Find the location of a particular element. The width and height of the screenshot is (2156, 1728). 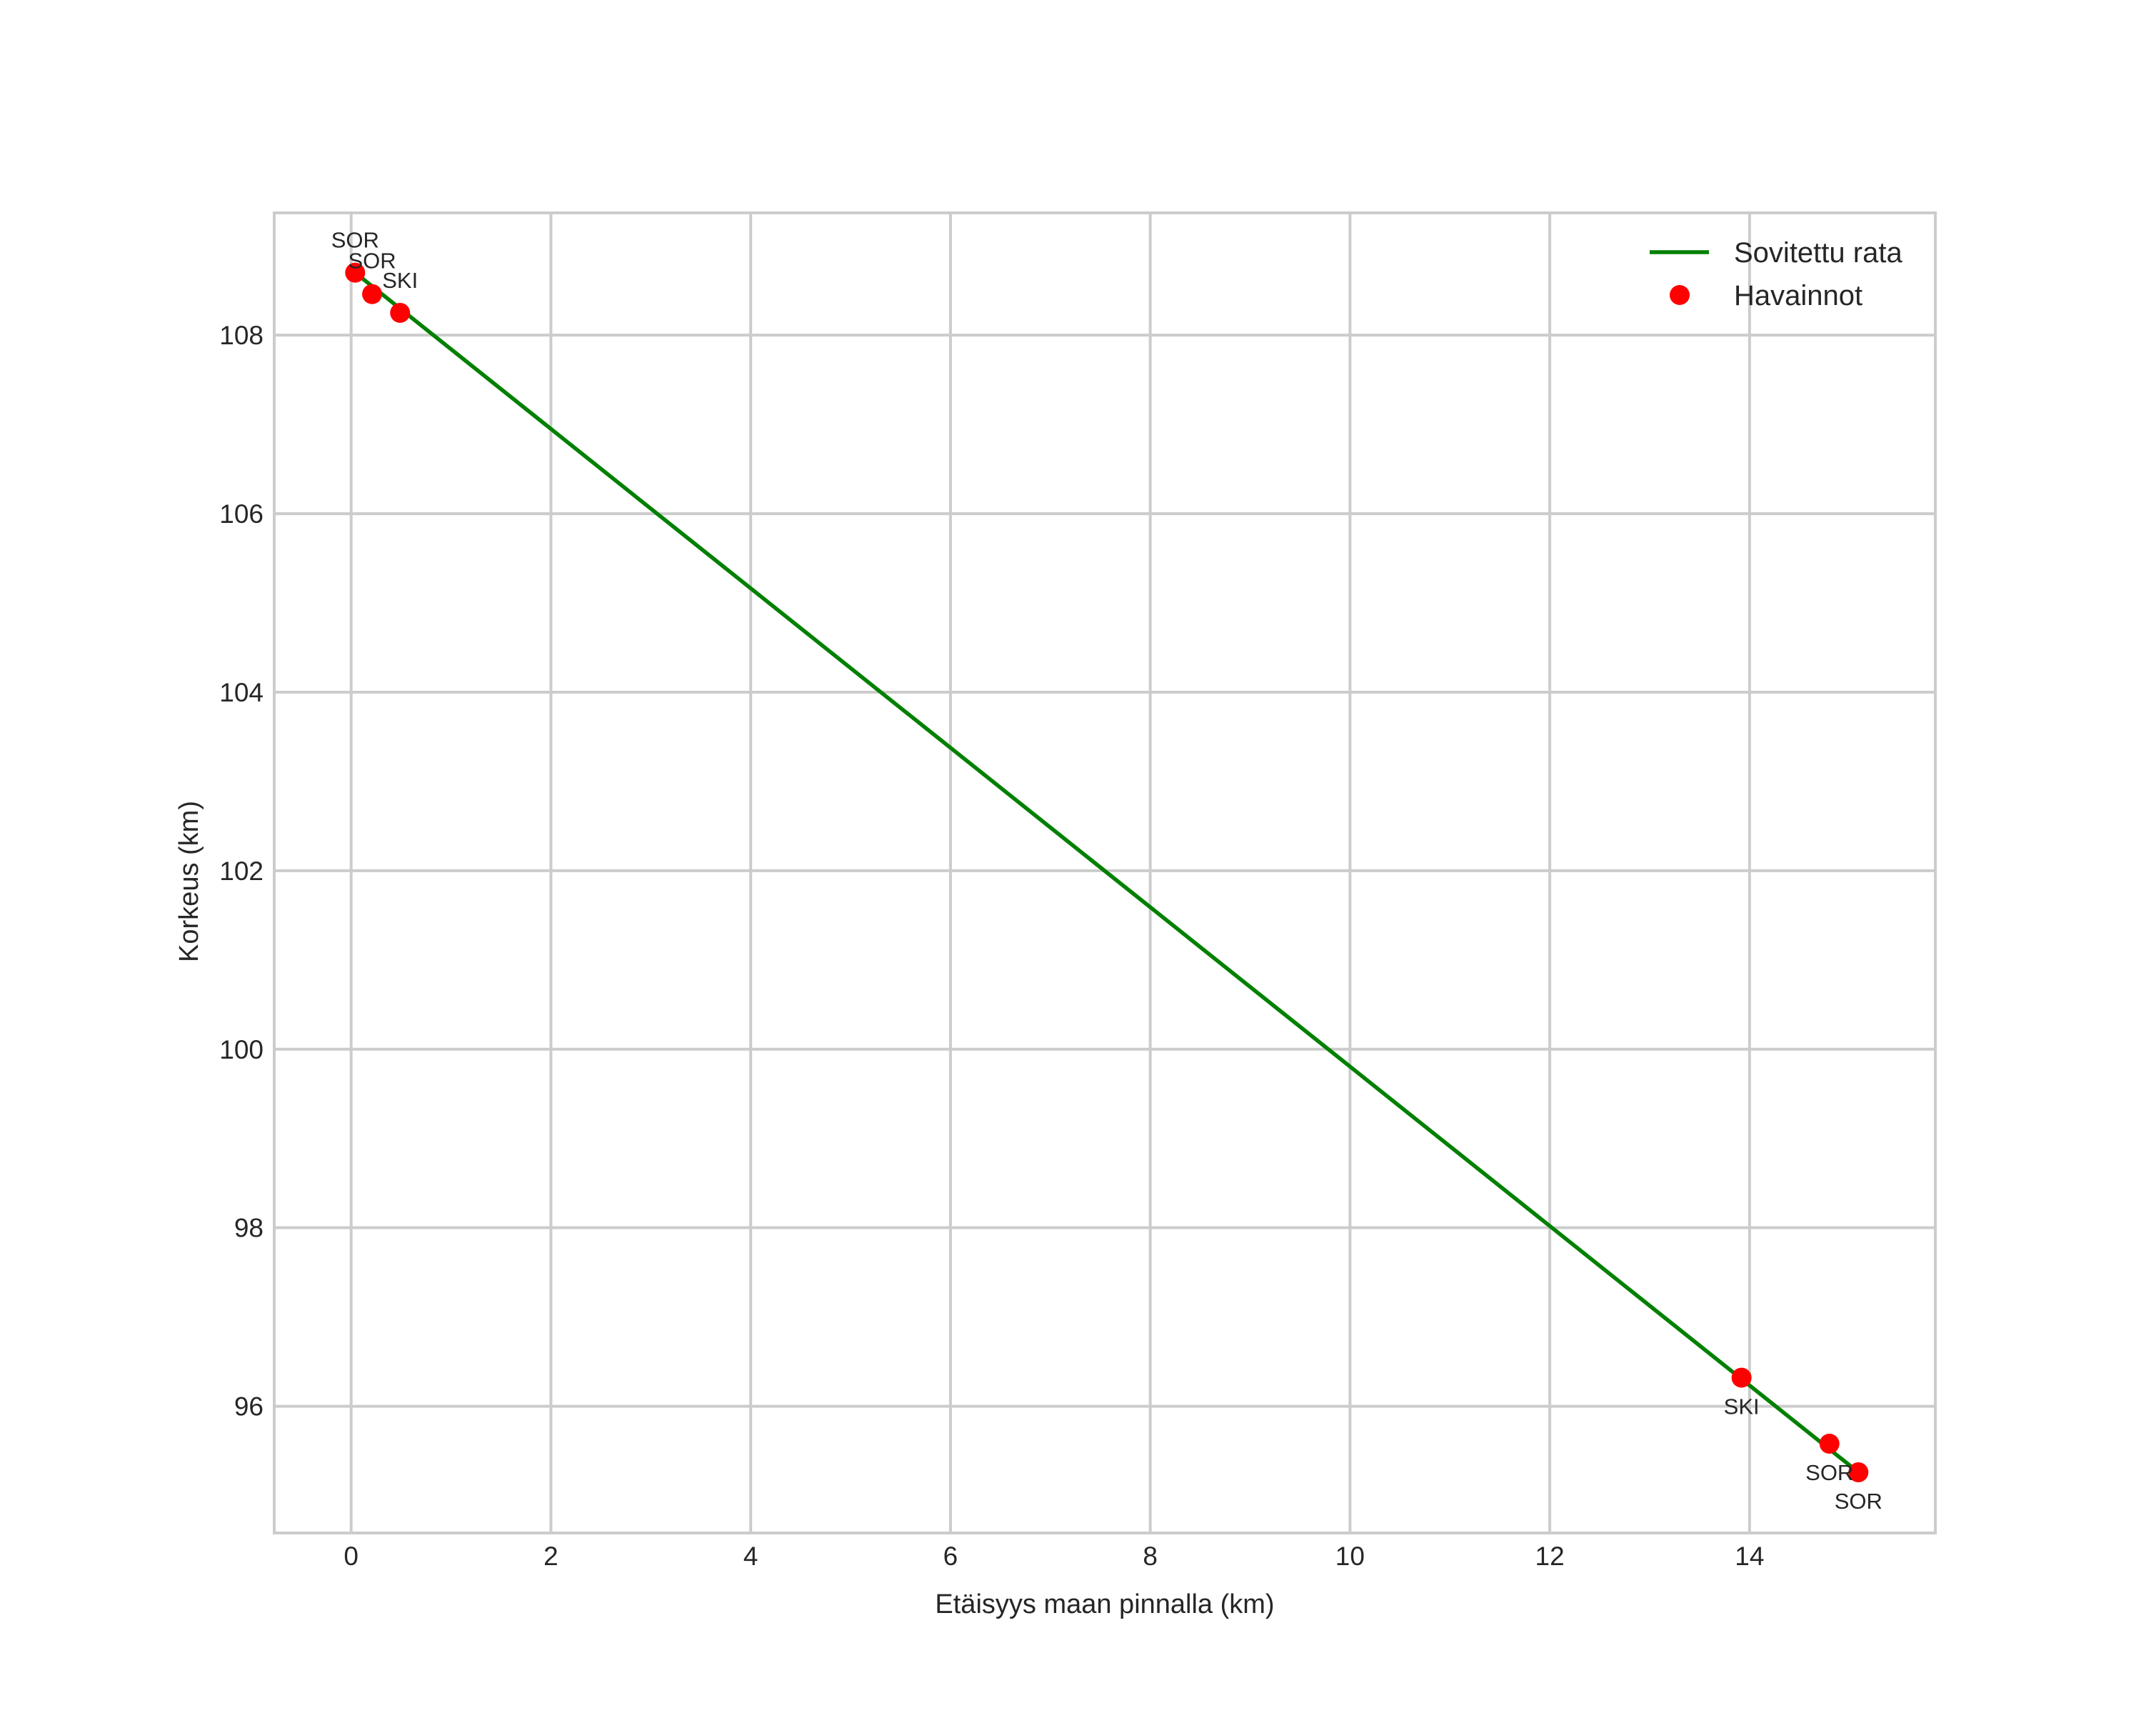

y-tick-label: 100 is located at coordinates (242, 1049).